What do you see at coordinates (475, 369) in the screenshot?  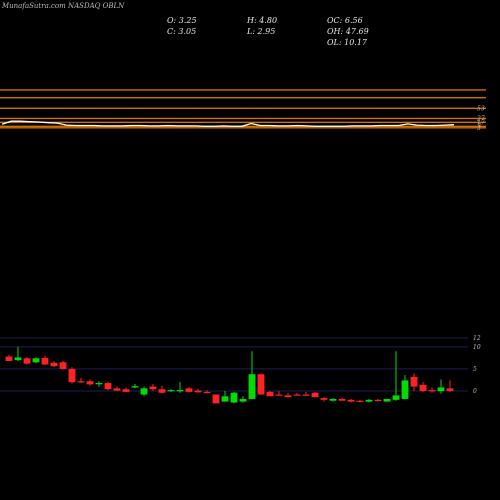 I see `price-tick-label: 5` at bounding box center [475, 369].